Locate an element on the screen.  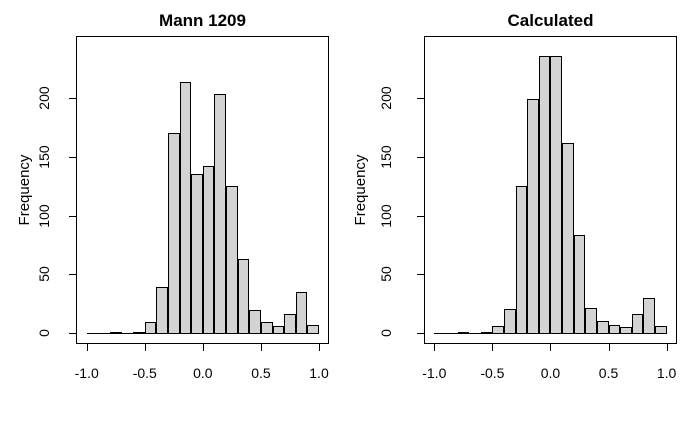
y-axis-label-left: Frequency is located at coordinates (24, 190).